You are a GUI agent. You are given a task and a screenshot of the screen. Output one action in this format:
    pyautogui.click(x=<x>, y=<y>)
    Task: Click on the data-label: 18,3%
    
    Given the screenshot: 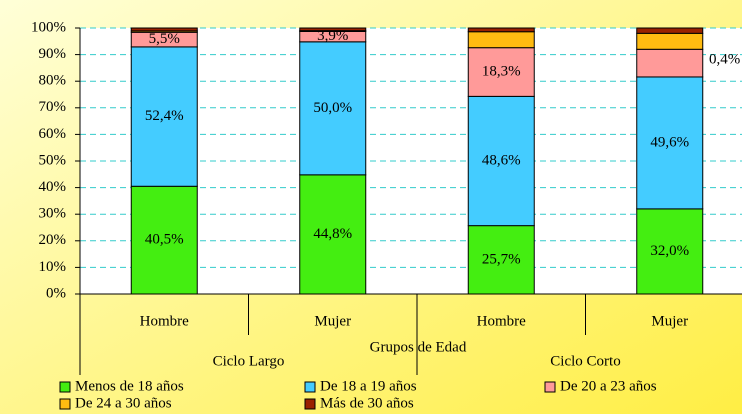 What is the action you would take?
    pyautogui.click(x=501, y=71)
    